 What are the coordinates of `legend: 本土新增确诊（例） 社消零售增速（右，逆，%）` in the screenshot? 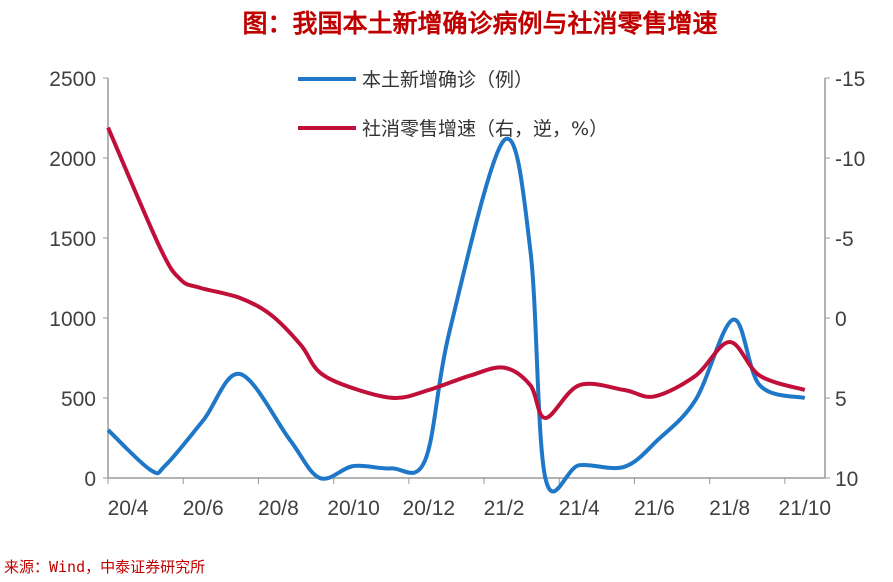 It's located at (453, 104).